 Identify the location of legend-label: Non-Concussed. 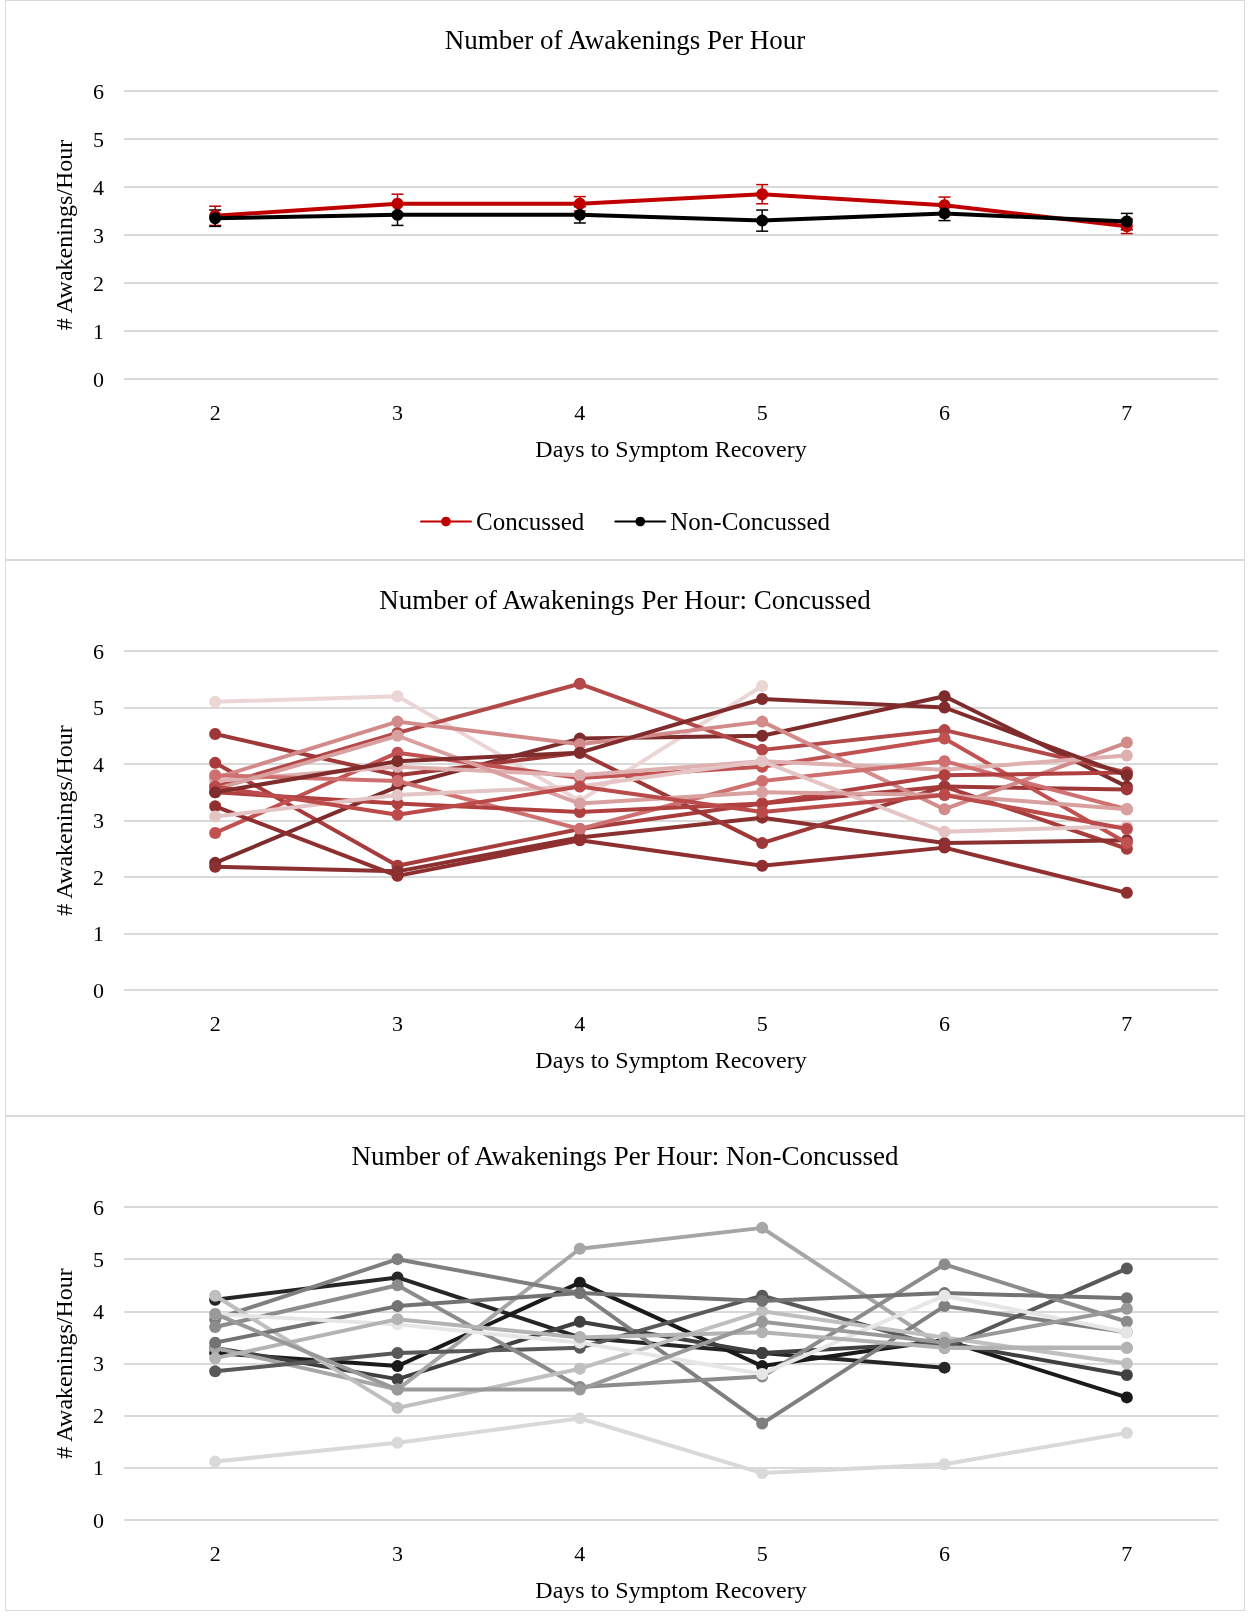
(750, 521).